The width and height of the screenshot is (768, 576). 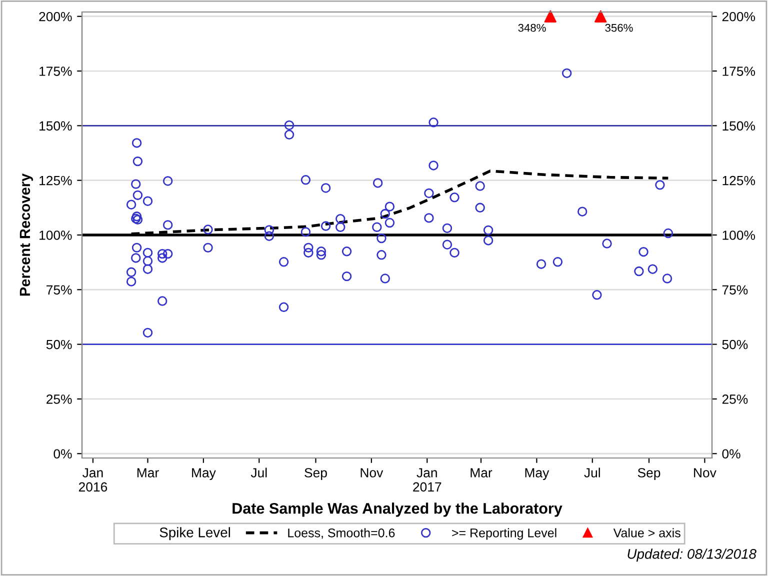 What do you see at coordinates (532, 28) in the screenshot?
I see `annotation: 348%` at bounding box center [532, 28].